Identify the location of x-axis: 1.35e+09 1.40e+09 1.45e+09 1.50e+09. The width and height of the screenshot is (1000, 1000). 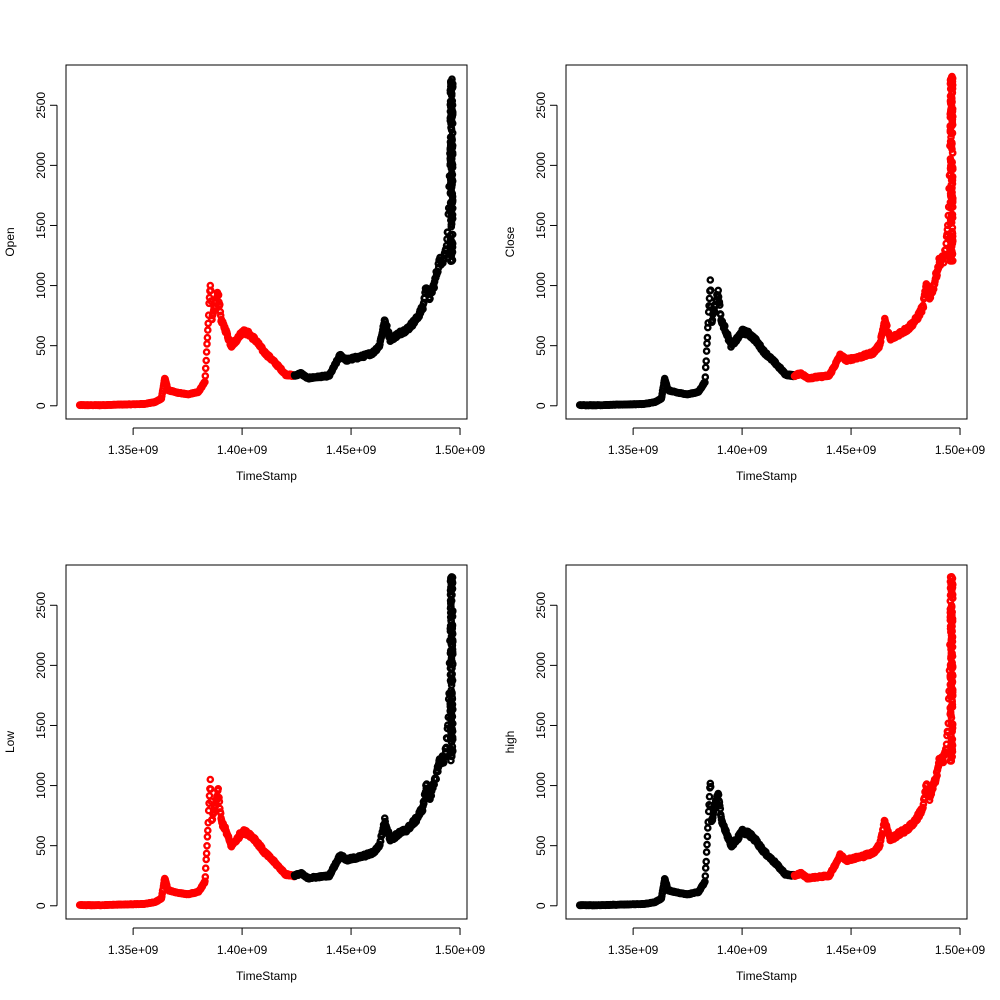
(297, 442).